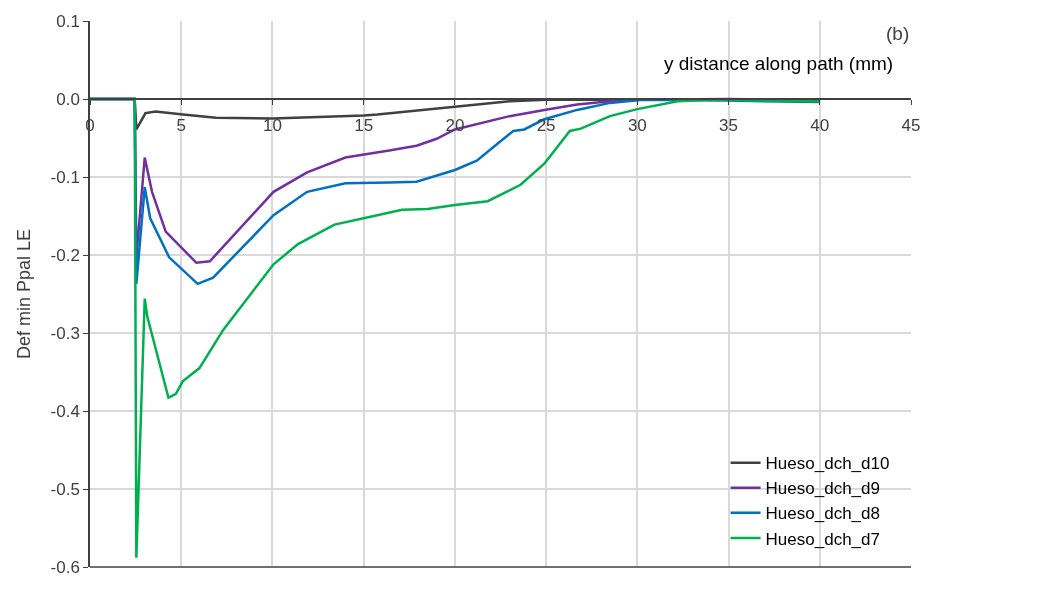 The image size is (1061, 589). I want to click on x-tick-label: 15, so click(364, 126).